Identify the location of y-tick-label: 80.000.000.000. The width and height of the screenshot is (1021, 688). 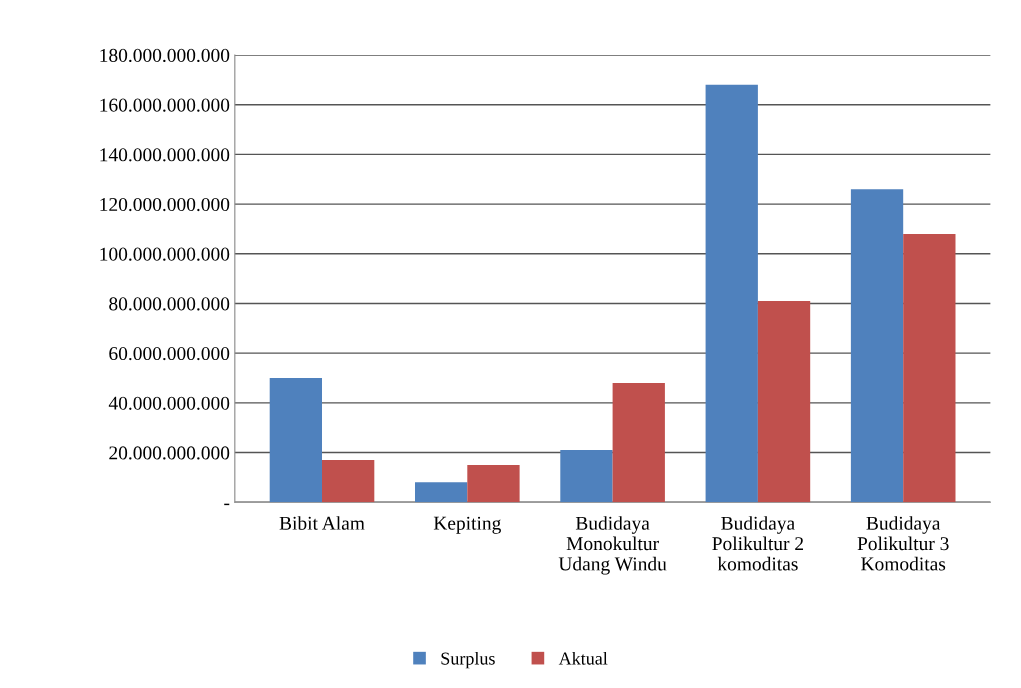
(169, 304).